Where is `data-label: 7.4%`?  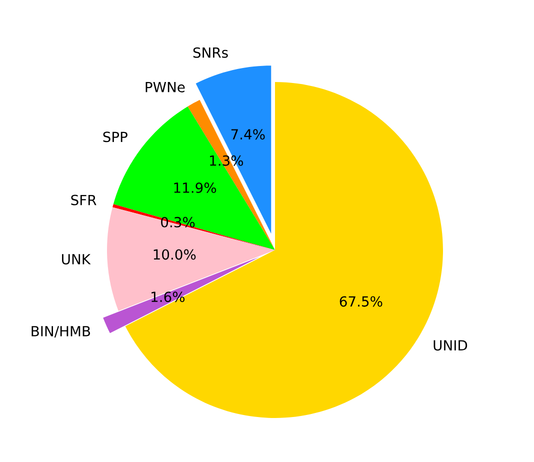
data-label: 7.4% is located at coordinates (248, 134).